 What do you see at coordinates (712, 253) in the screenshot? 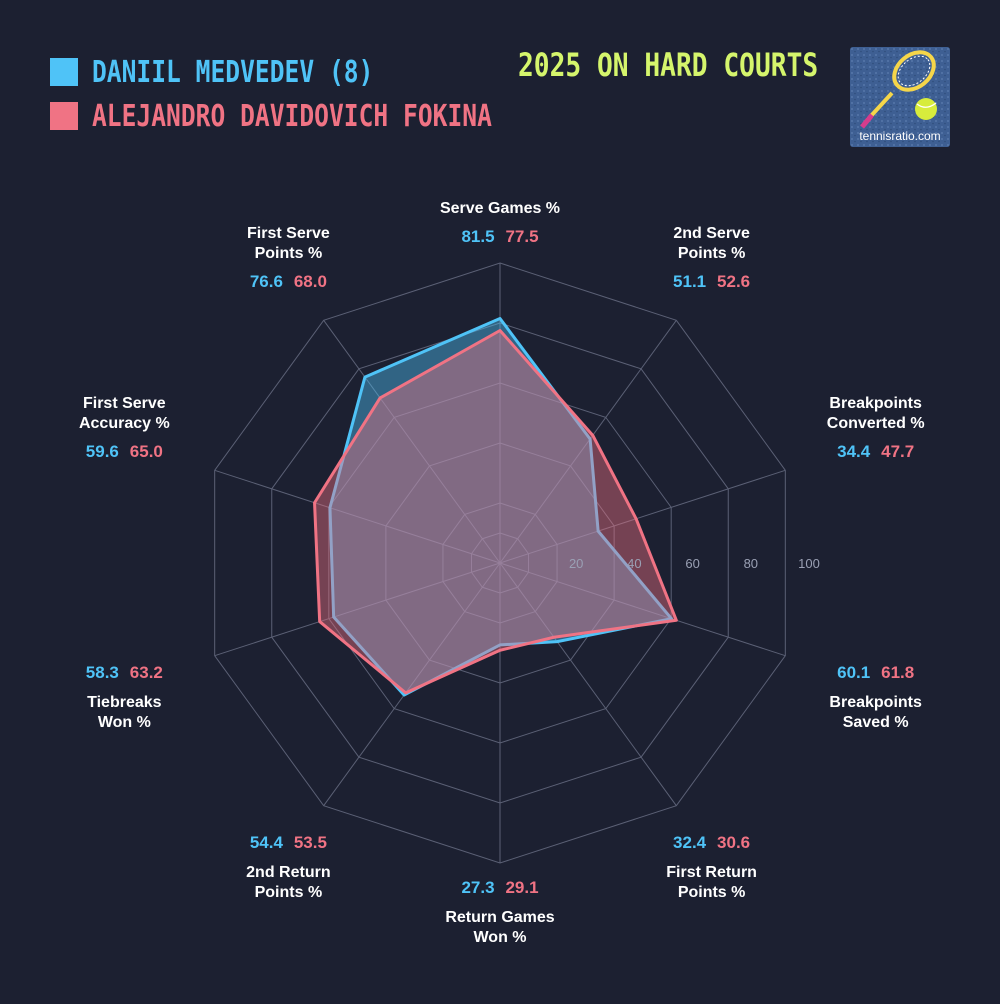
I see `axis-label-1-line-1: Points %` at bounding box center [712, 253].